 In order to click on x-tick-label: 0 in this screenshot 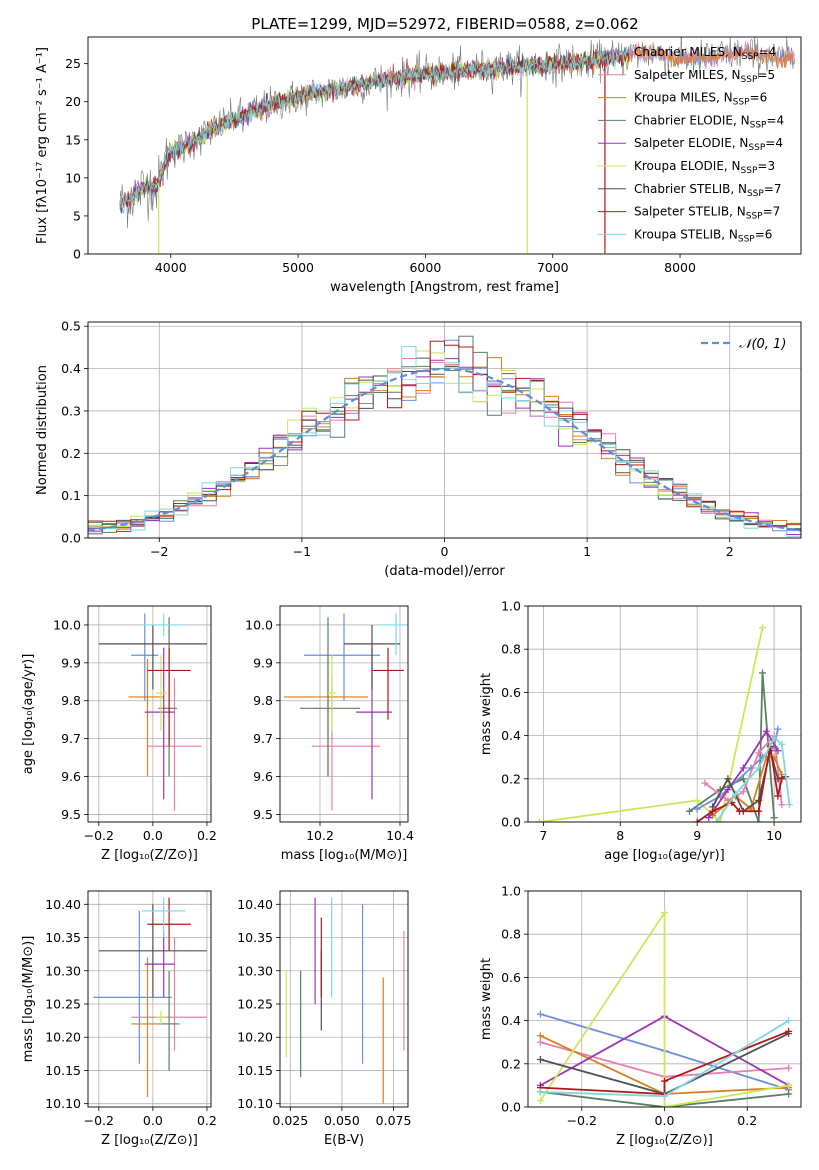, I will do `click(445, 551)`.